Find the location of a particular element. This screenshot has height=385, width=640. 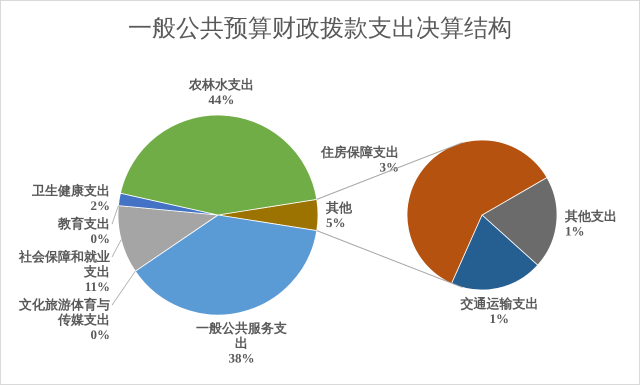

data-label: 44% is located at coordinates (221, 100).